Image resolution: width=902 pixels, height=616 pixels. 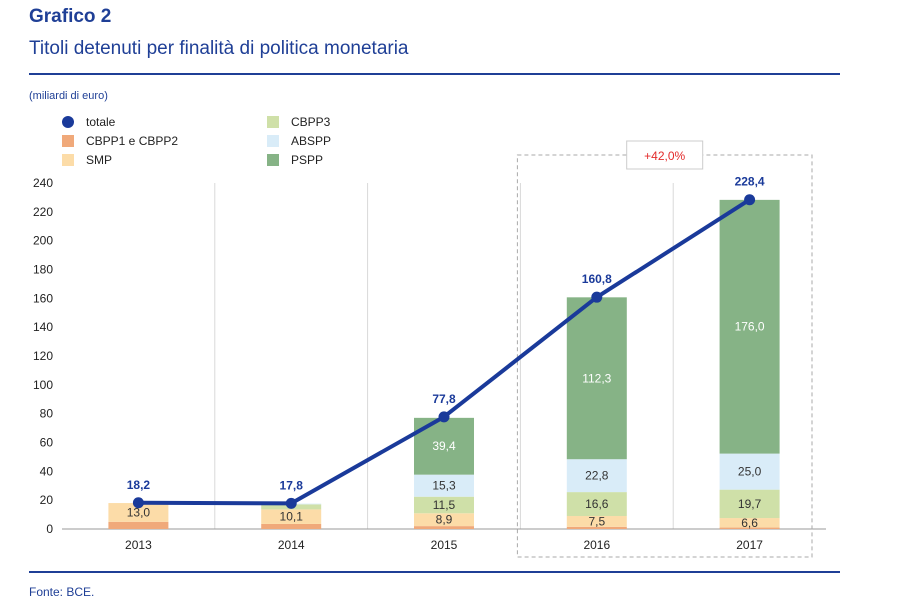 What do you see at coordinates (43, 356) in the screenshot?
I see `y-tick-label: 120` at bounding box center [43, 356].